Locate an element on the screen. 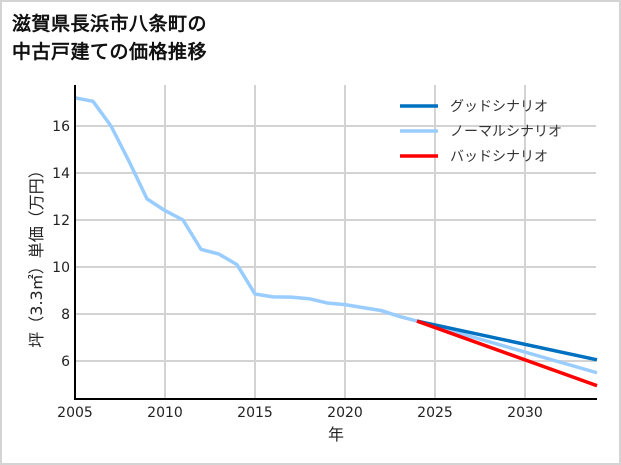 This screenshot has width=621, height=465. legend-label: グッドシナリオ is located at coordinates (499, 107).